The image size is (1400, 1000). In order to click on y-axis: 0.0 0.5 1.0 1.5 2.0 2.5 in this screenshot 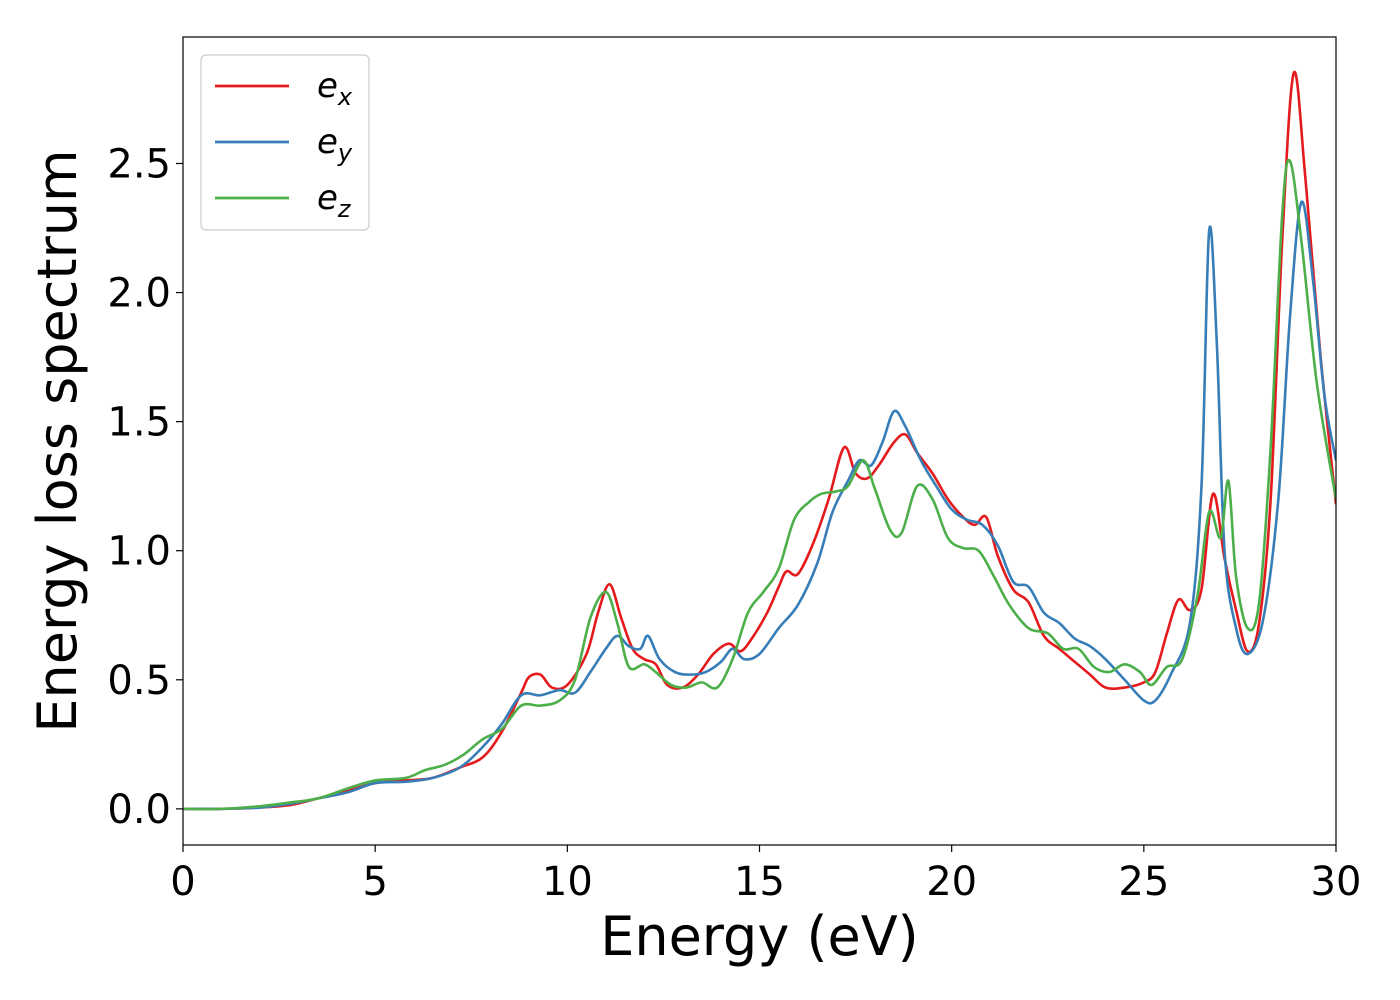, I will do `click(145, 487)`.